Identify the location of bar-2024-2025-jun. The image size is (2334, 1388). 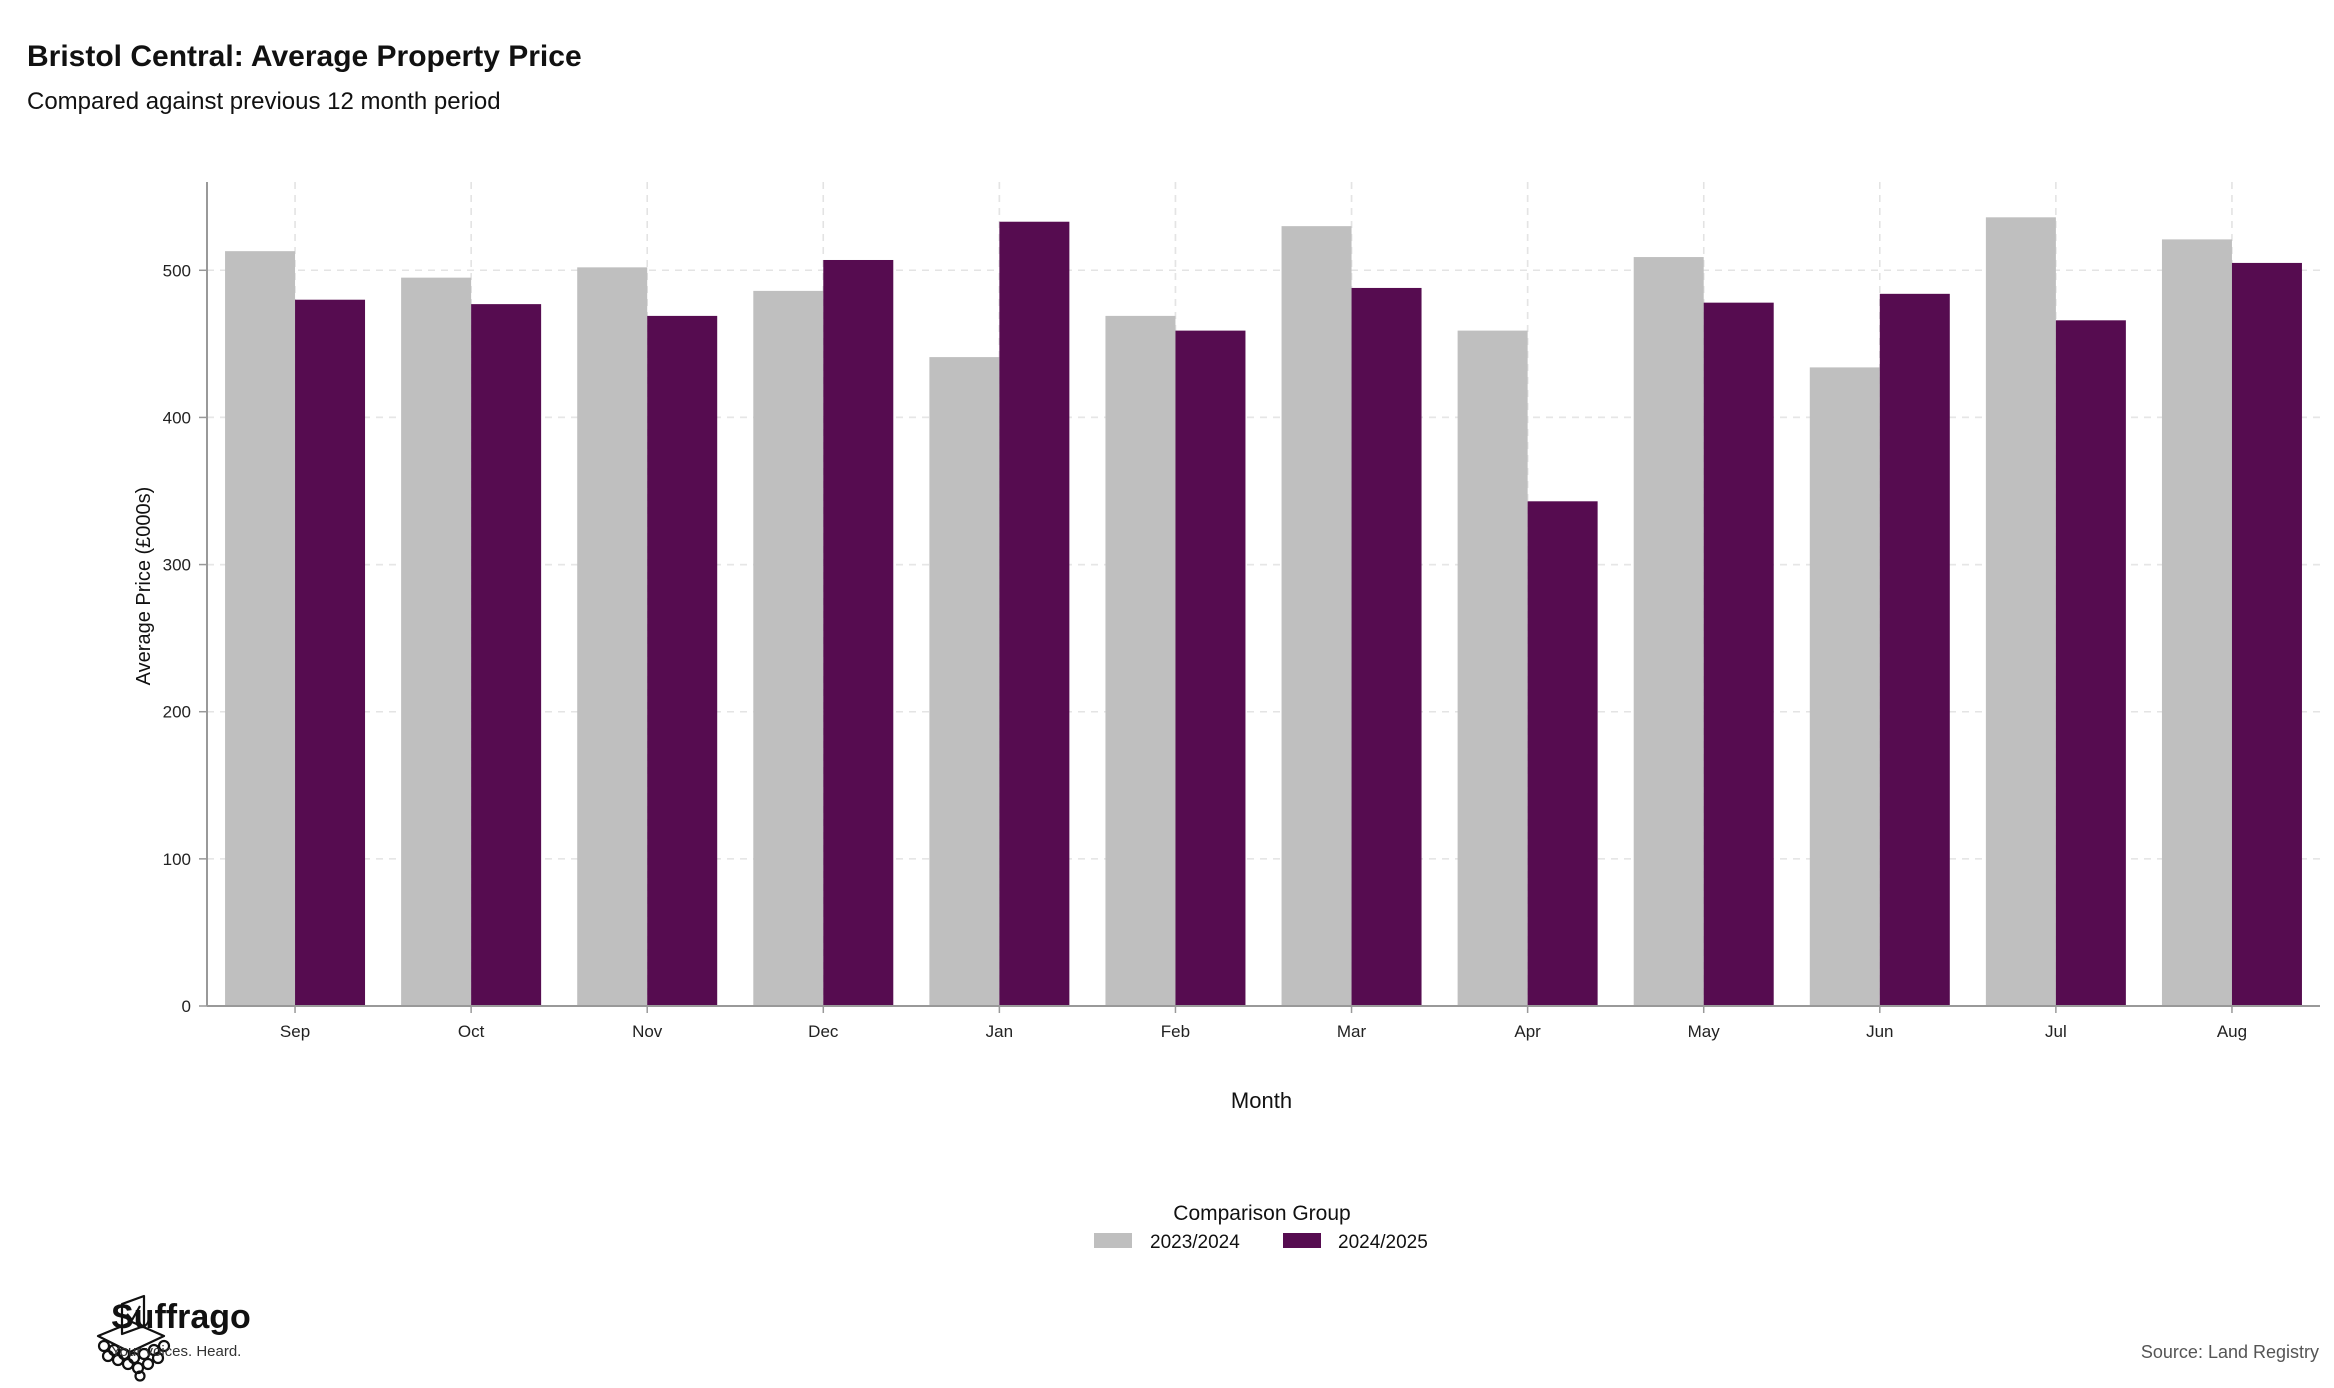
(1914, 649).